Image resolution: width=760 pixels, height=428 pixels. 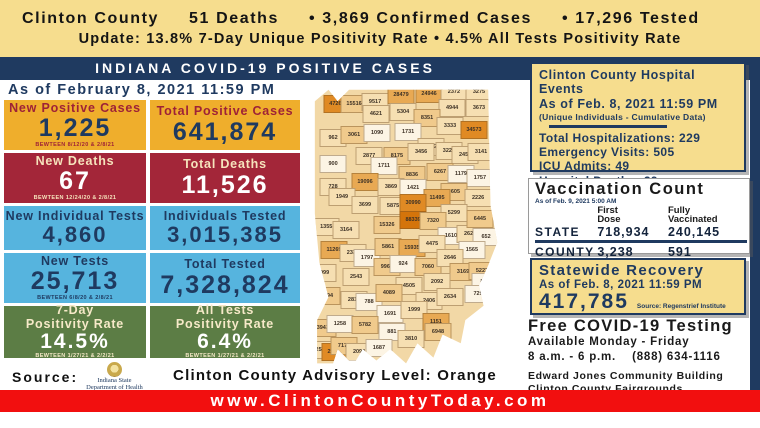 I want to click on stat-label: New Individual Tests, so click(x=75, y=215).